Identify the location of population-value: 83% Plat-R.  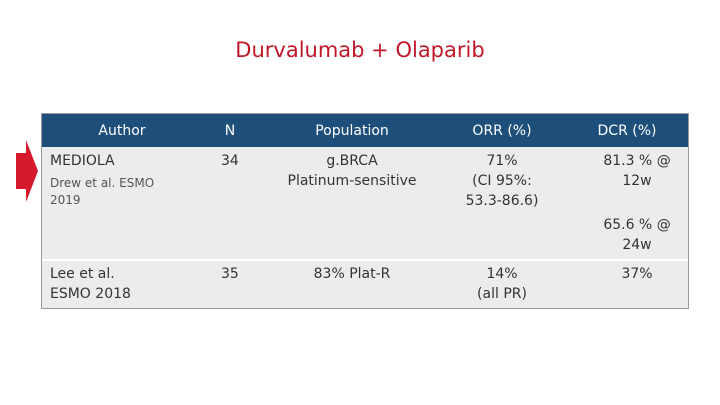
(352, 274).